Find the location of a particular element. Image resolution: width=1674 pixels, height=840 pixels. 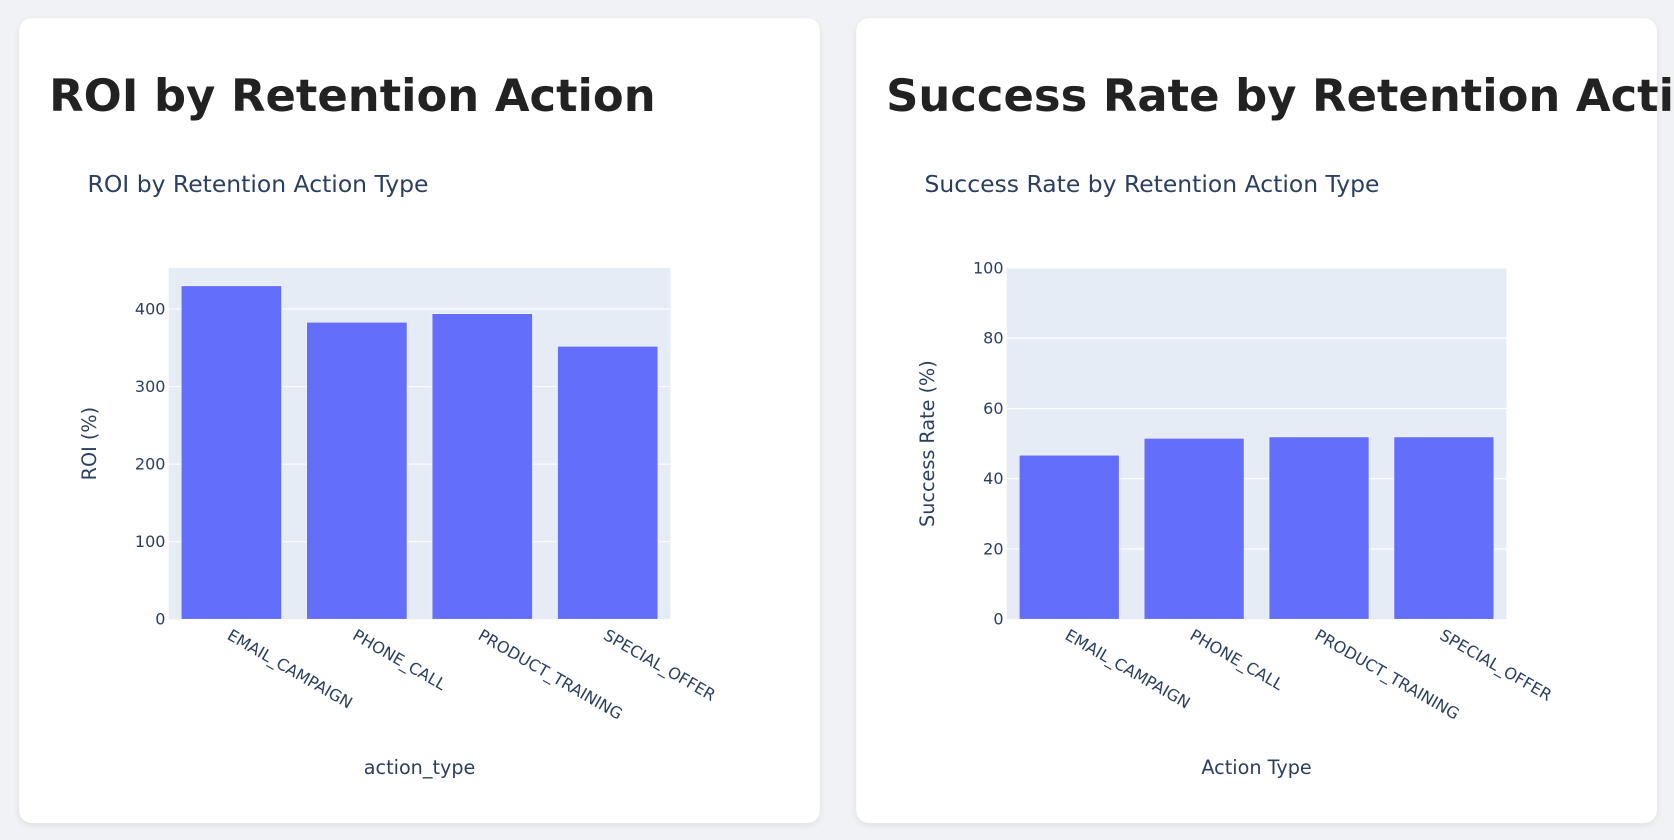

y-tick-label: 20 is located at coordinates (993, 548).